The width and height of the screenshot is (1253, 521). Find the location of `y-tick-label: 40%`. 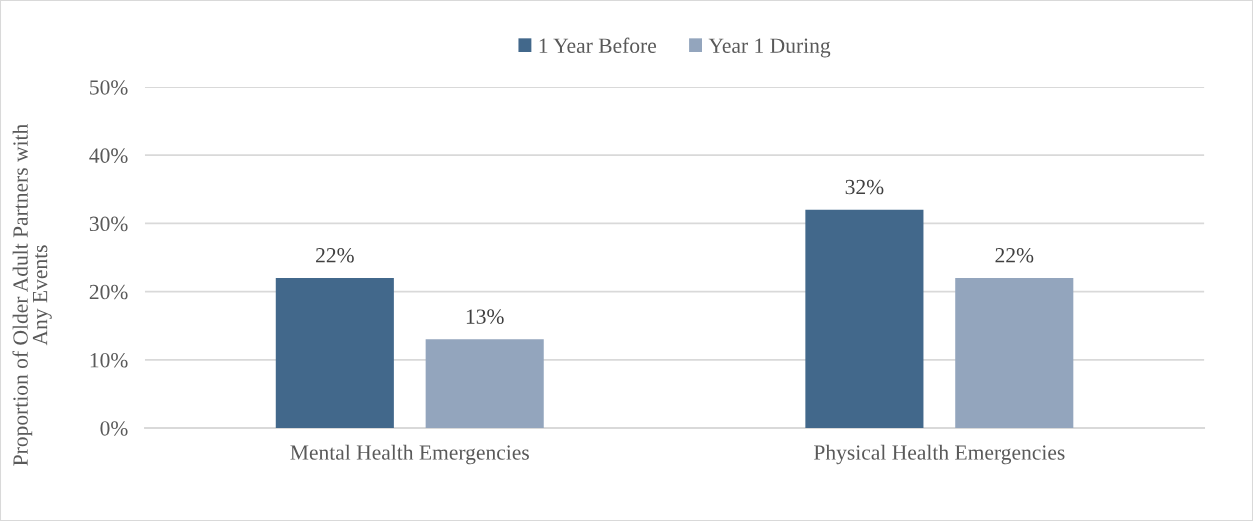

y-tick-label: 40% is located at coordinates (108, 155).